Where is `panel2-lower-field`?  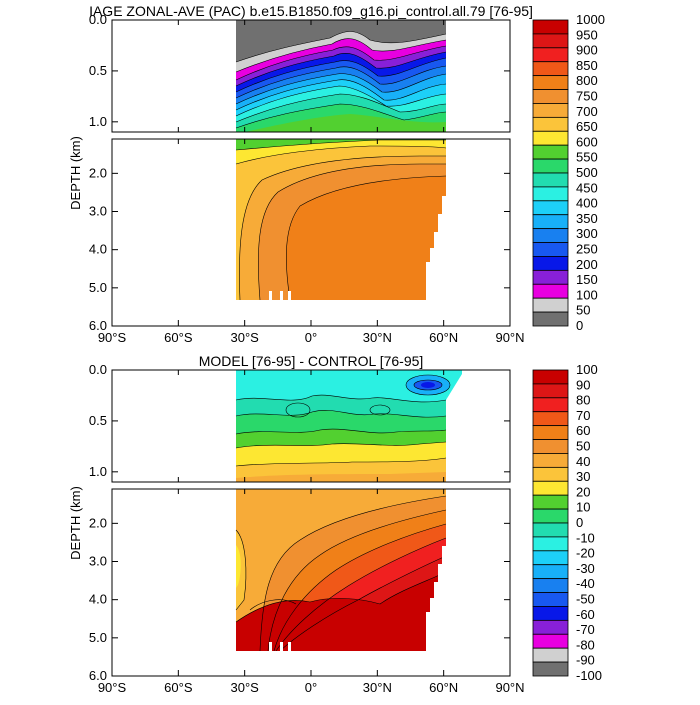
panel2-lower-field is located at coordinates (372, 582).